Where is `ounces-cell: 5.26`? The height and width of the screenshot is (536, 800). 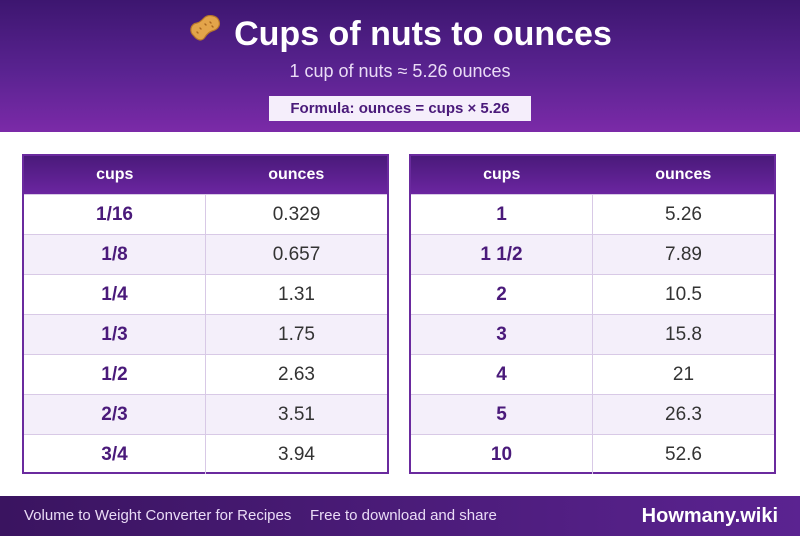
ounces-cell: 5.26 is located at coordinates (683, 214).